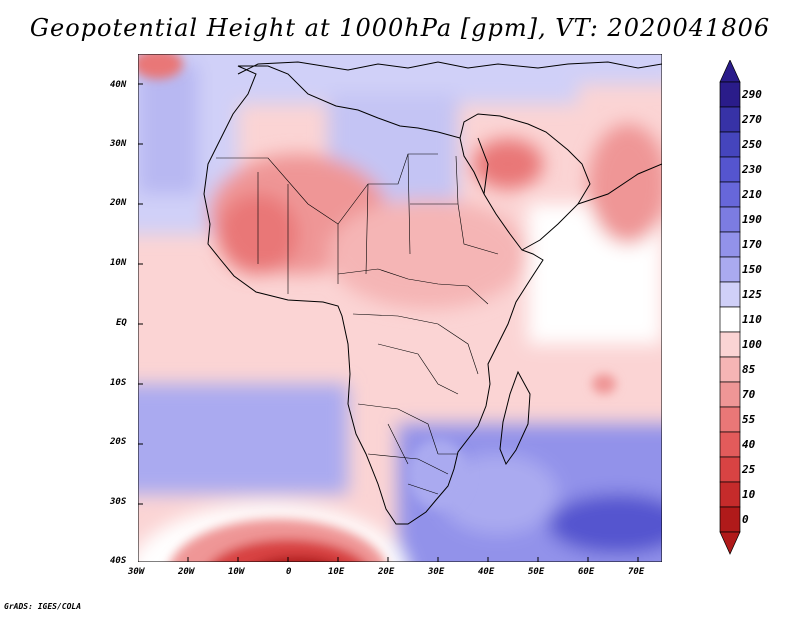 This screenshot has width=800, height=618. I want to click on colorbar-label: 170, so click(752, 244).